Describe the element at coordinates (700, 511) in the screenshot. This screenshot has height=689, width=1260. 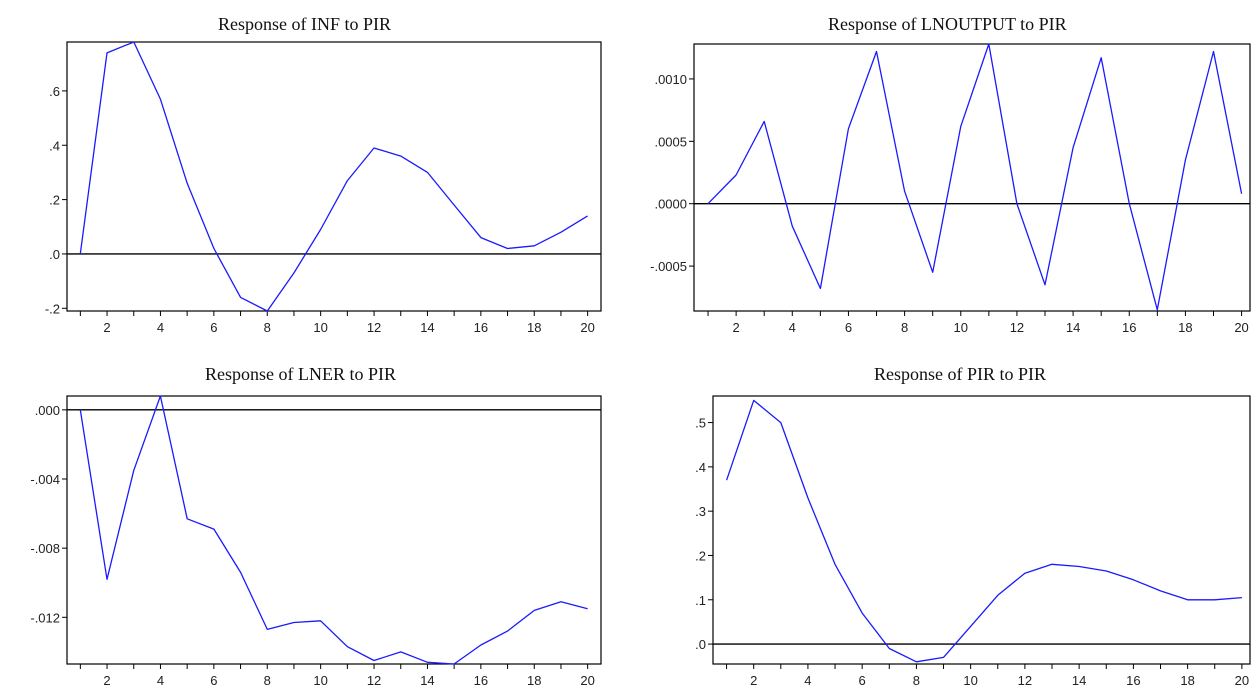
I see `y-tick-label: .3` at that location.